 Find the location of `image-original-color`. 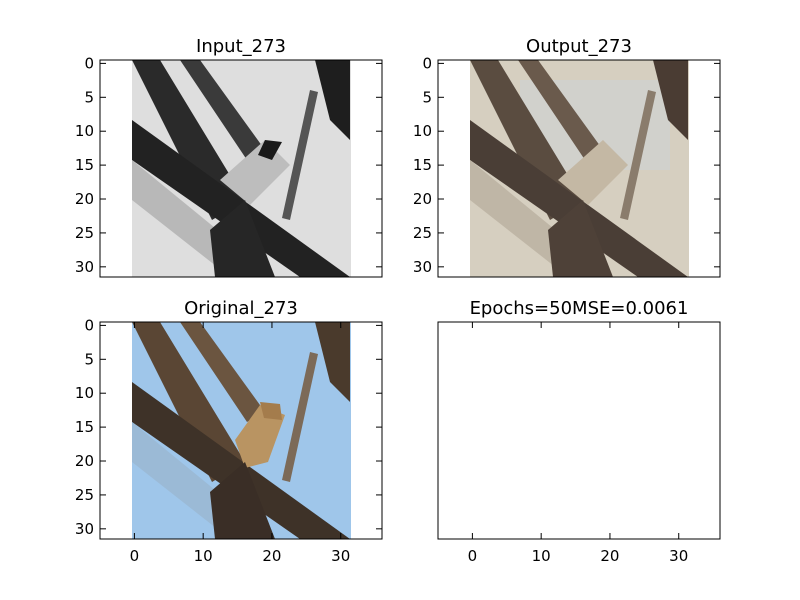

image-original-color is located at coordinates (241, 430).